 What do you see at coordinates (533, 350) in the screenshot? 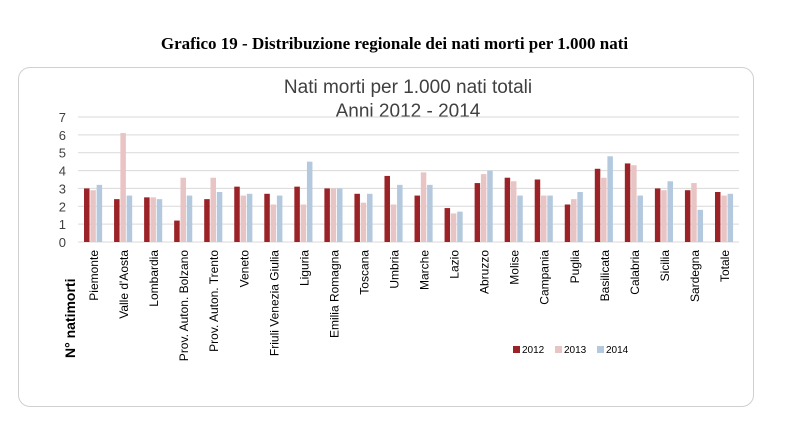
I see `legend-label: 2012` at bounding box center [533, 350].